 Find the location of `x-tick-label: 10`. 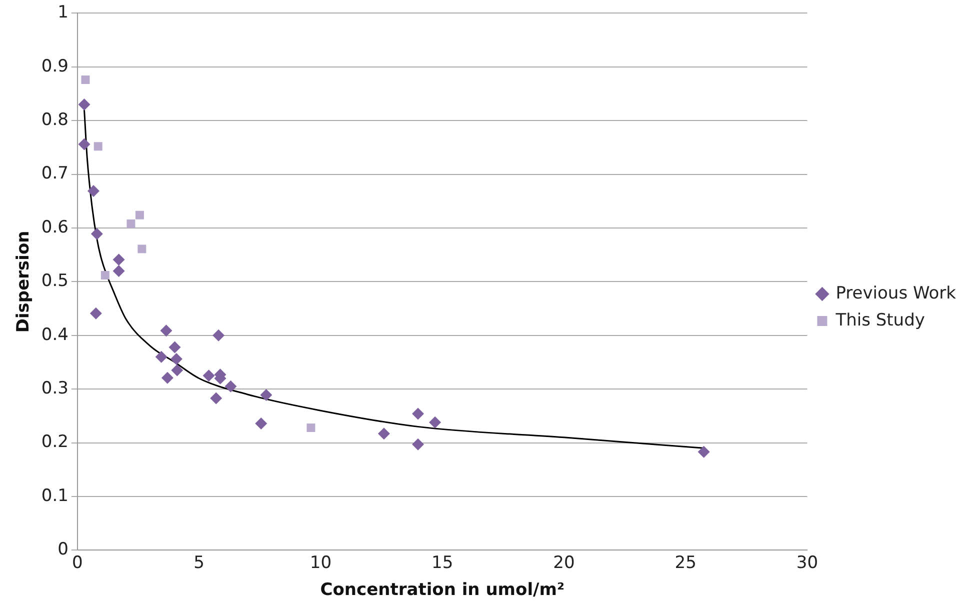

x-tick-label: 10 is located at coordinates (321, 562).